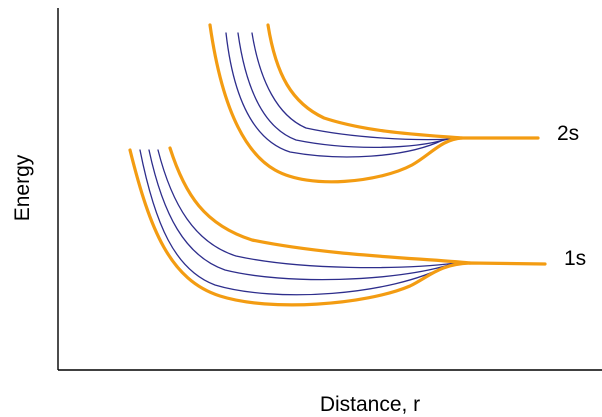 This screenshot has width=602, height=417. Describe the element at coordinates (575, 258) in the screenshot. I see `level-label-1s: 1s` at that location.